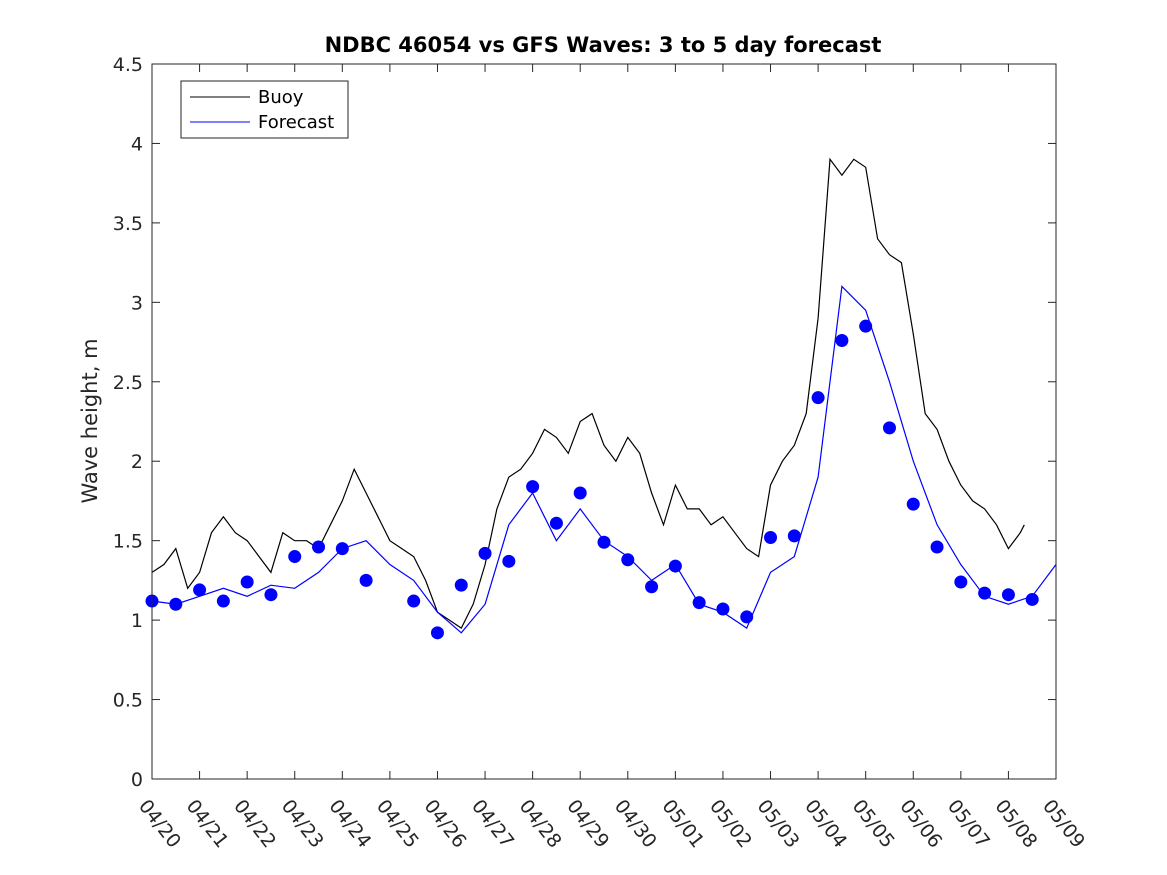 Image resolution: width=1167 pixels, height=875 pixels. What do you see at coordinates (207, 824) in the screenshot?
I see `x-tick-label: 04/21` at bounding box center [207, 824].